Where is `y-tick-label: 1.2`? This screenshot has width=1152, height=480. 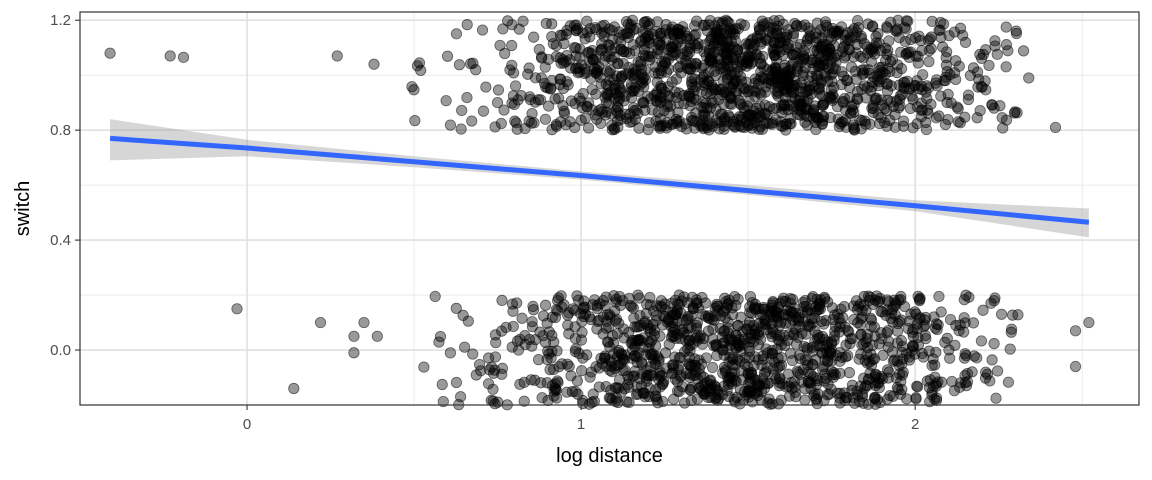
y-tick-label: 1.2 is located at coordinates (60, 20).